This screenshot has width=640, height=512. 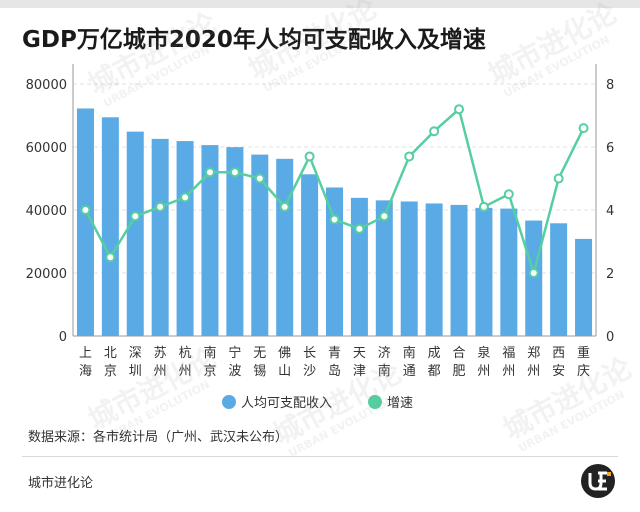 What do you see at coordinates (185, 353) in the screenshot?
I see `x-tick-label: 杭` at bounding box center [185, 353].